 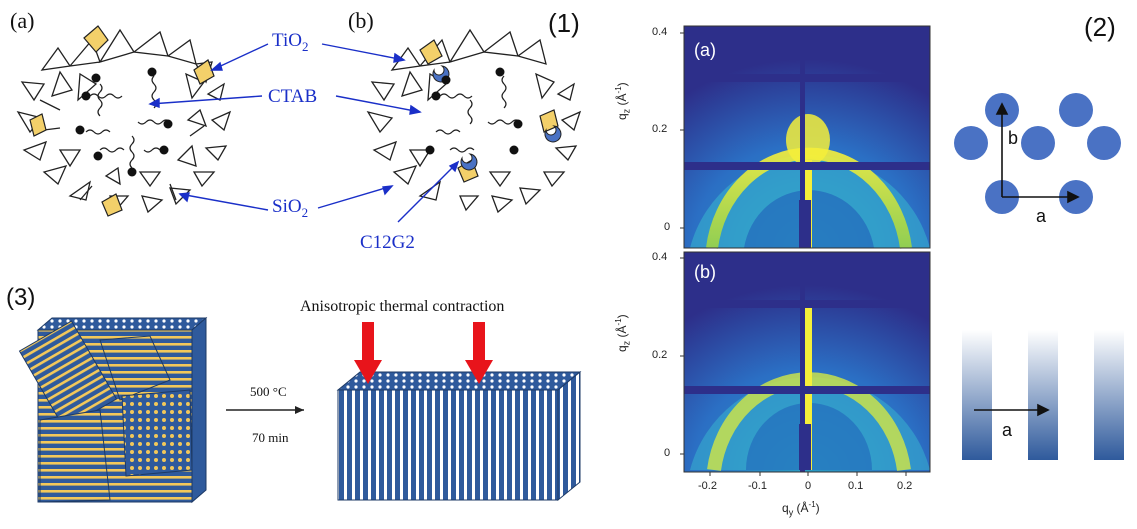 What do you see at coordinates (667, 227) in the screenshot?
I see `y-tick-top-2: 0` at bounding box center [667, 227].